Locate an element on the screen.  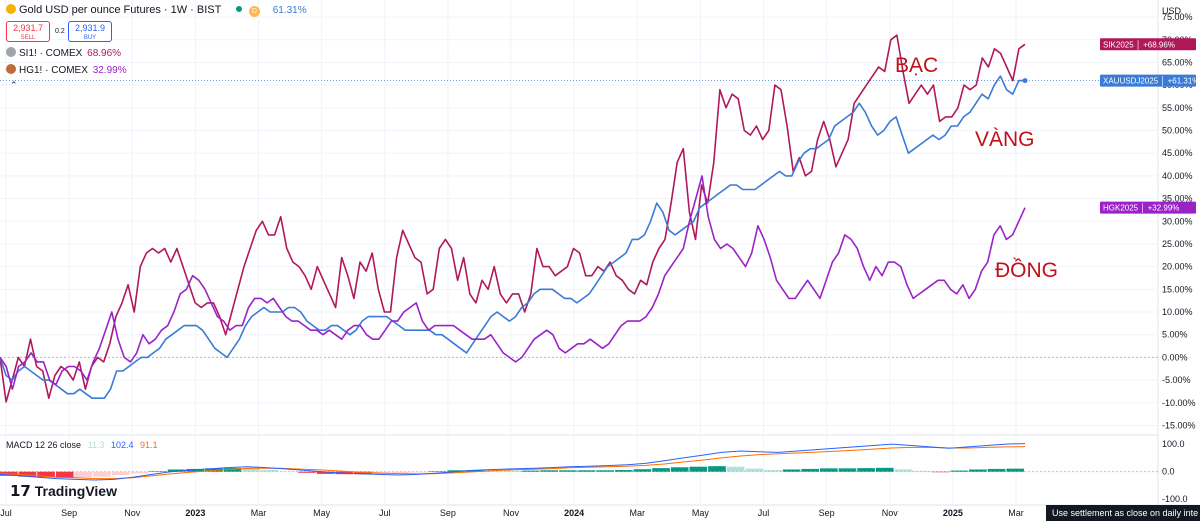
macd-line is located at coordinates (513, 462).